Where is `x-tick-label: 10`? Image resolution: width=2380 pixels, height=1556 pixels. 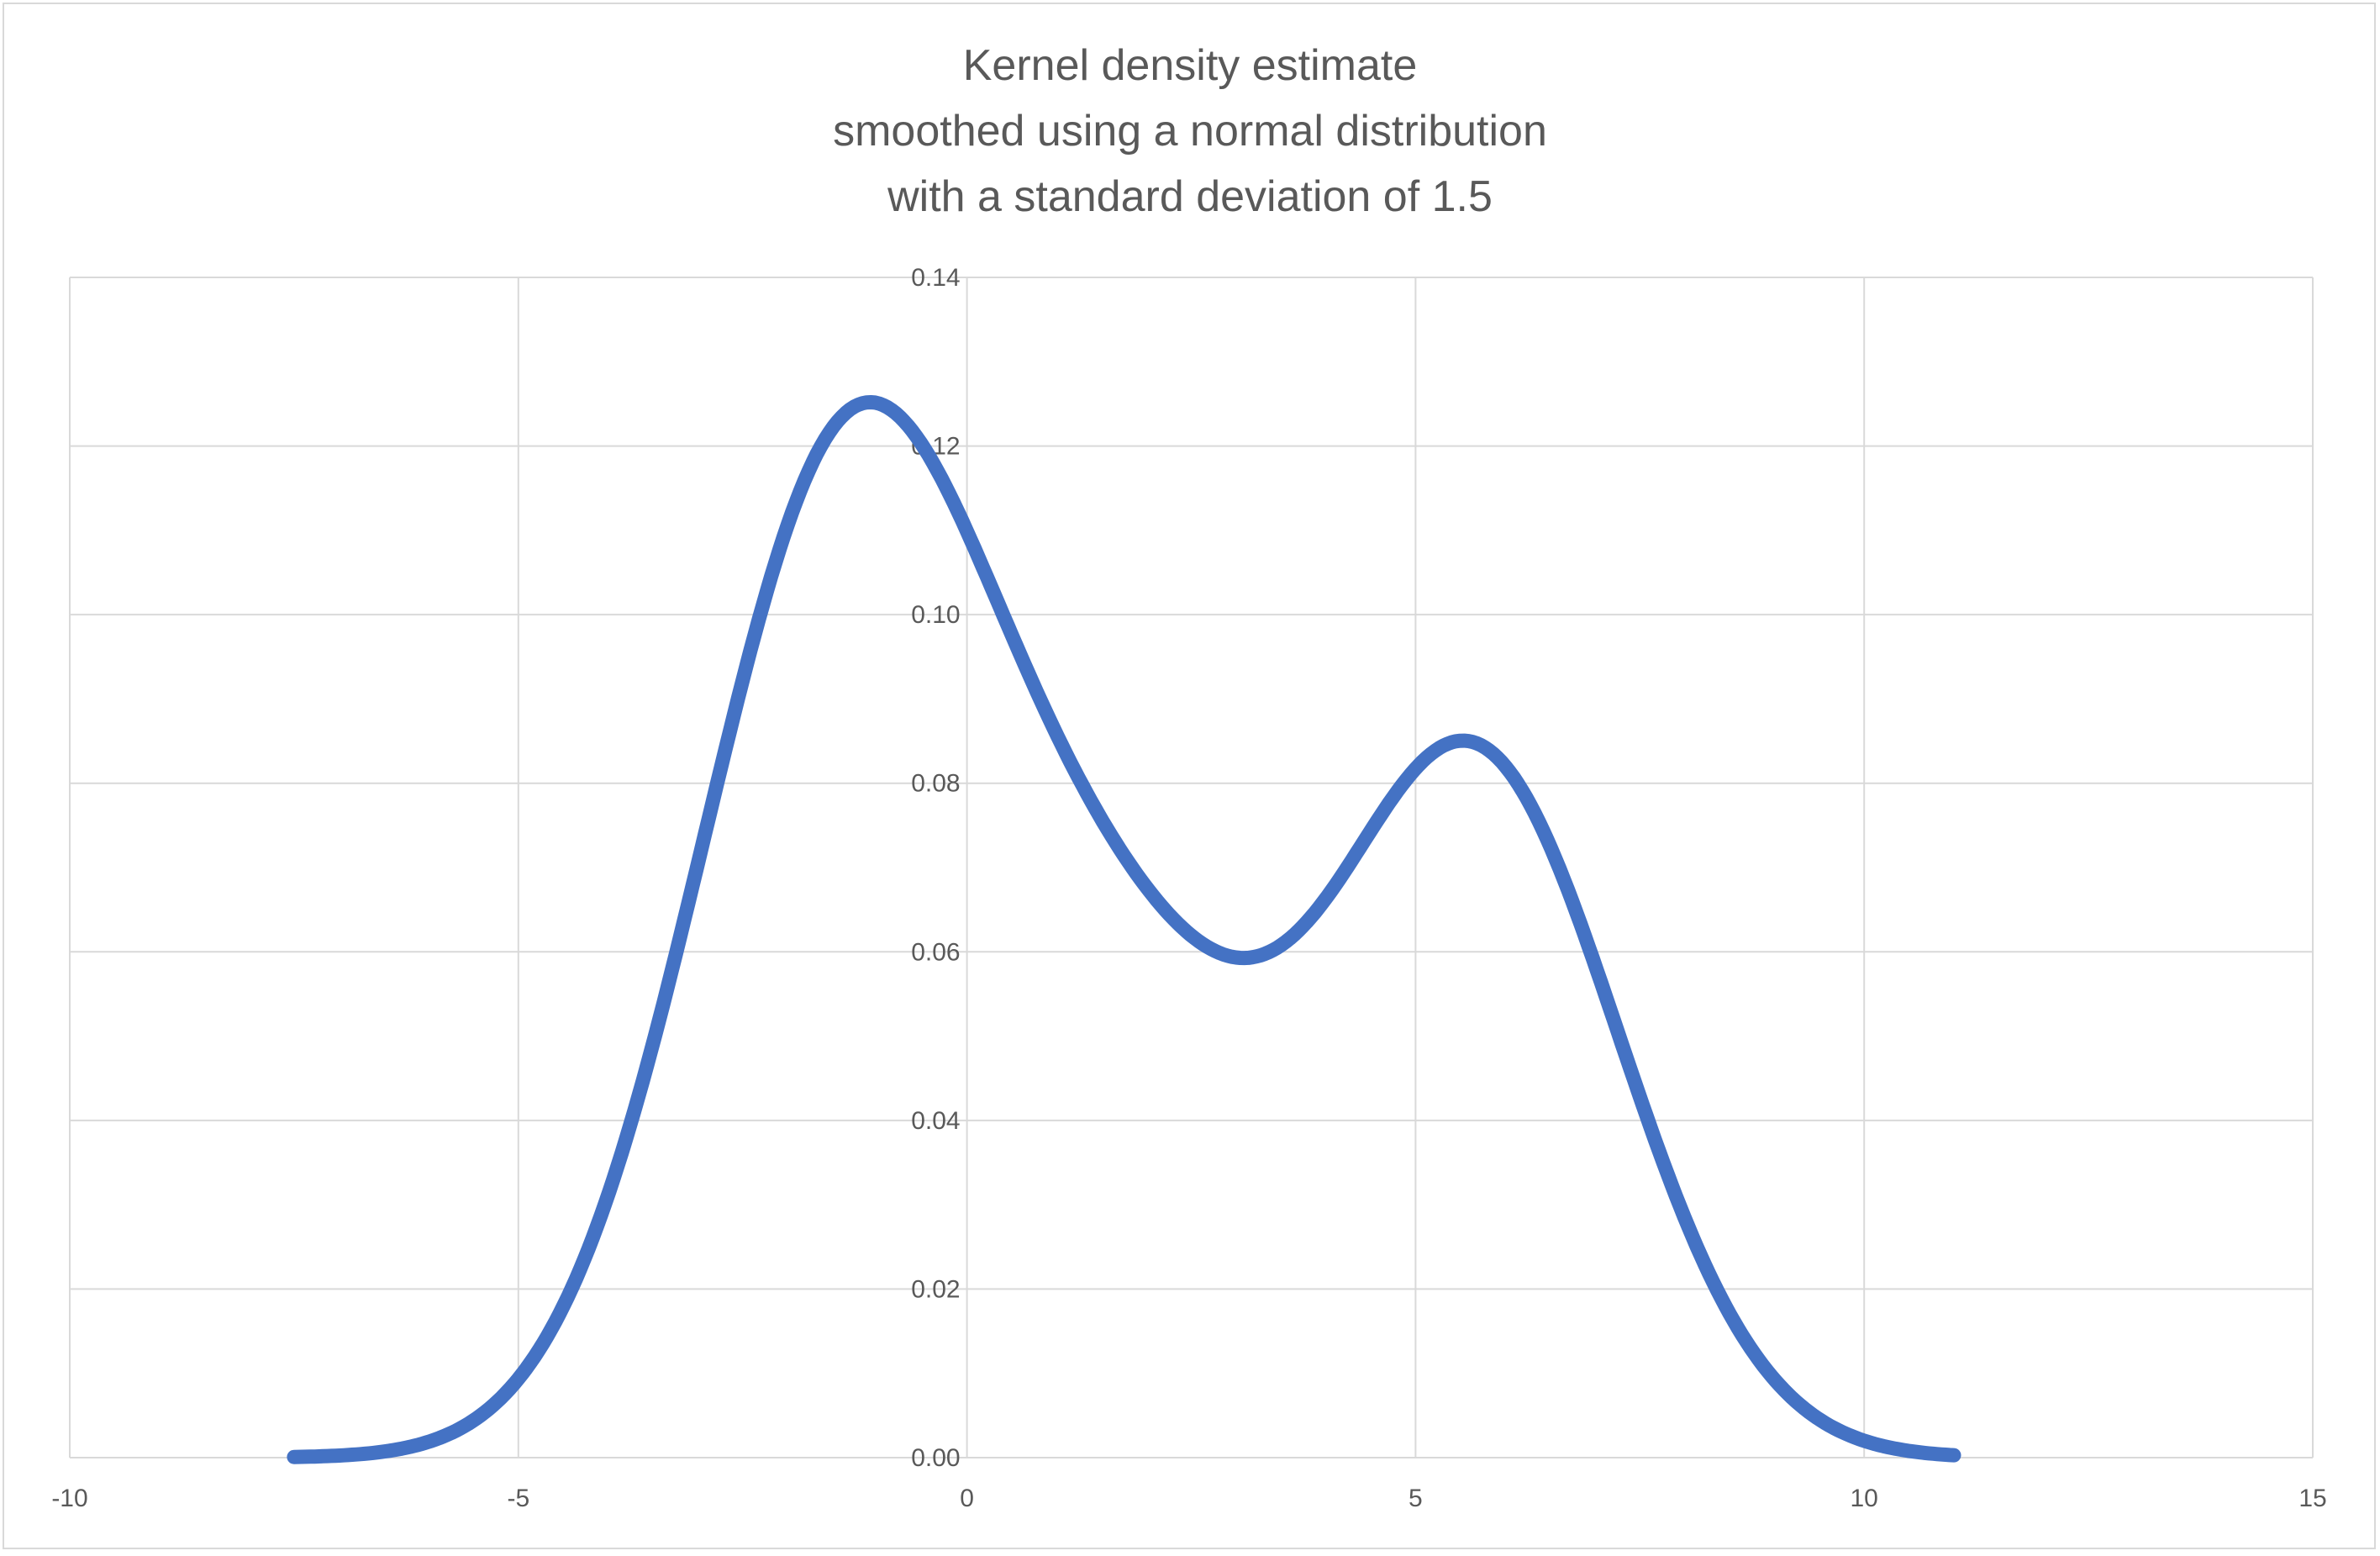 x-tick-label: 10 is located at coordinates (1865, 1498).